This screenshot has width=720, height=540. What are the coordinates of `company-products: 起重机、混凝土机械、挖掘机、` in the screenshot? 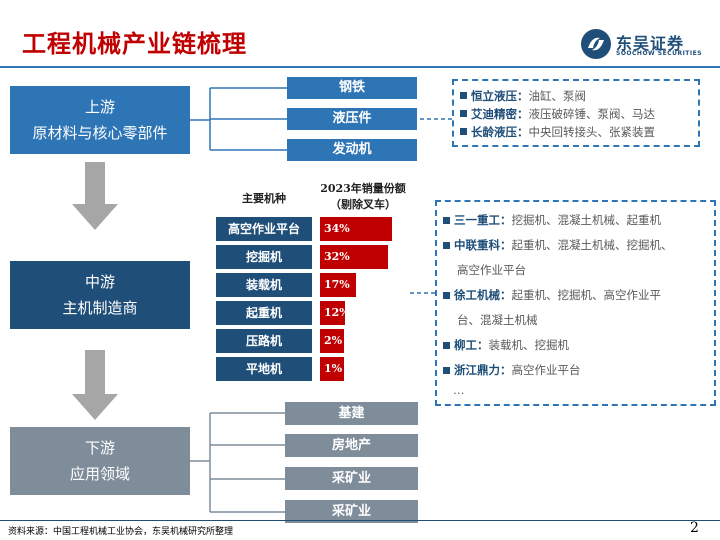 It's located at (592, 245).